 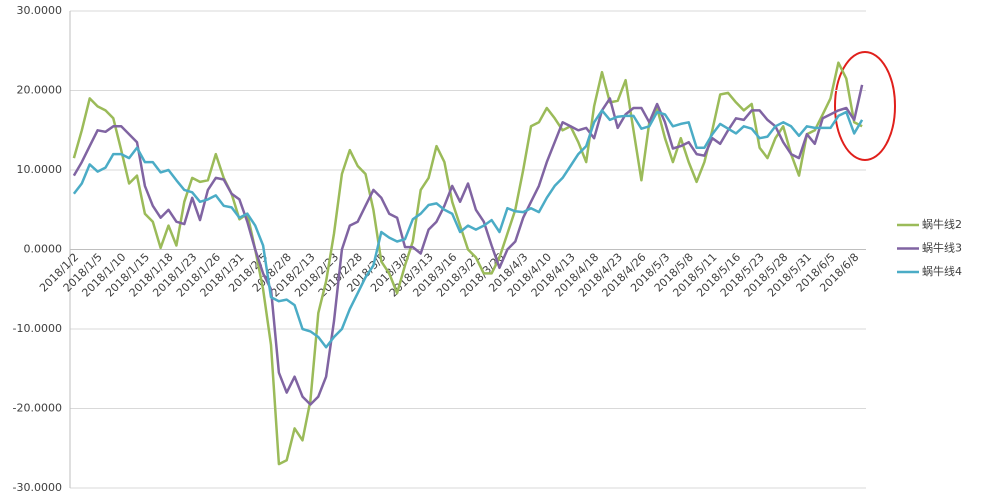 What do you see at coordinates (37, 408) in the screenshot?
I see `y-tick-label: -20.0000` at bounding box center [37, 408].